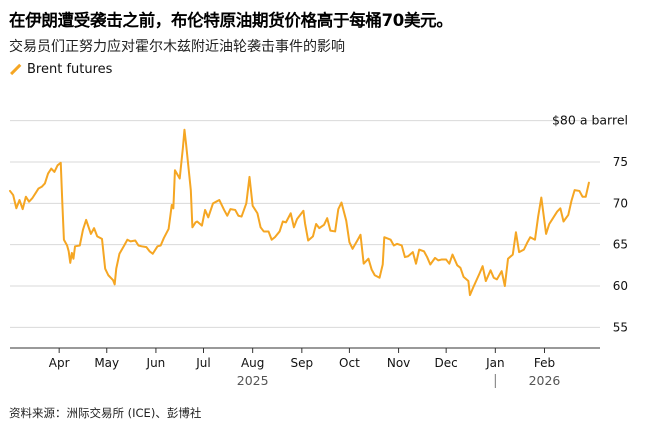 This screenshot has height=425, width=654. Describe the element at coordinates (59, 363) in the screenshot. I see `x-tick-label-apr: Apr` at that location.